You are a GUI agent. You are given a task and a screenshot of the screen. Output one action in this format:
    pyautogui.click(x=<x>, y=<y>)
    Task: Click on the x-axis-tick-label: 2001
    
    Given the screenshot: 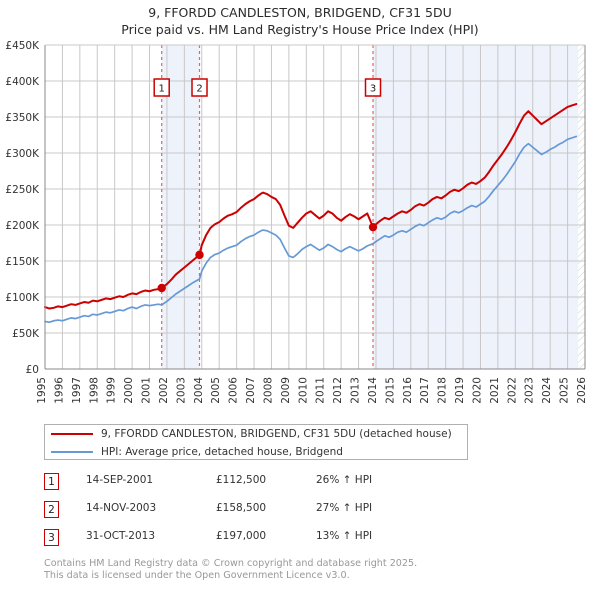 What is the action you would take?
    pyautogui.click(x=147, y=390)
    